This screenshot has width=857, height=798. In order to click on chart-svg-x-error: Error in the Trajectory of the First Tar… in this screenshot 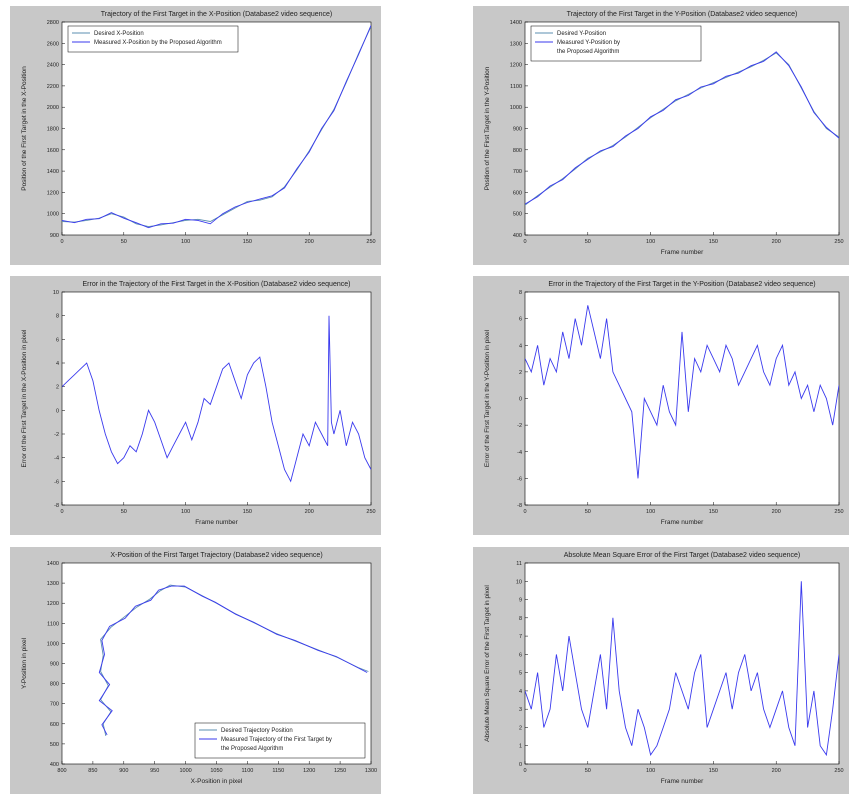, I will do `click(198, 403)`.